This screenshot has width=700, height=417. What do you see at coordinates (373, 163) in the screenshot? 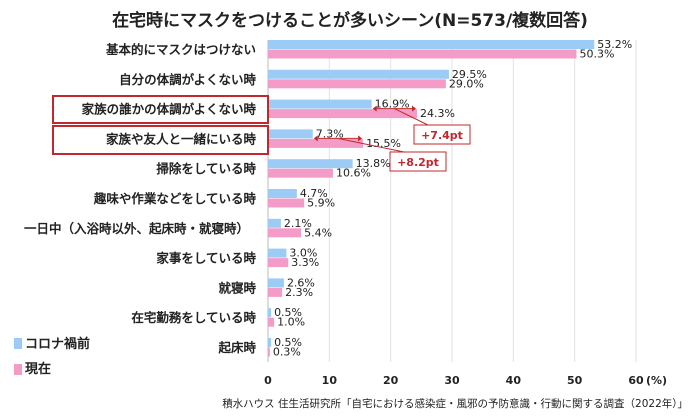
I see `value-label: 13.8%` at bounding box center [373, 163].